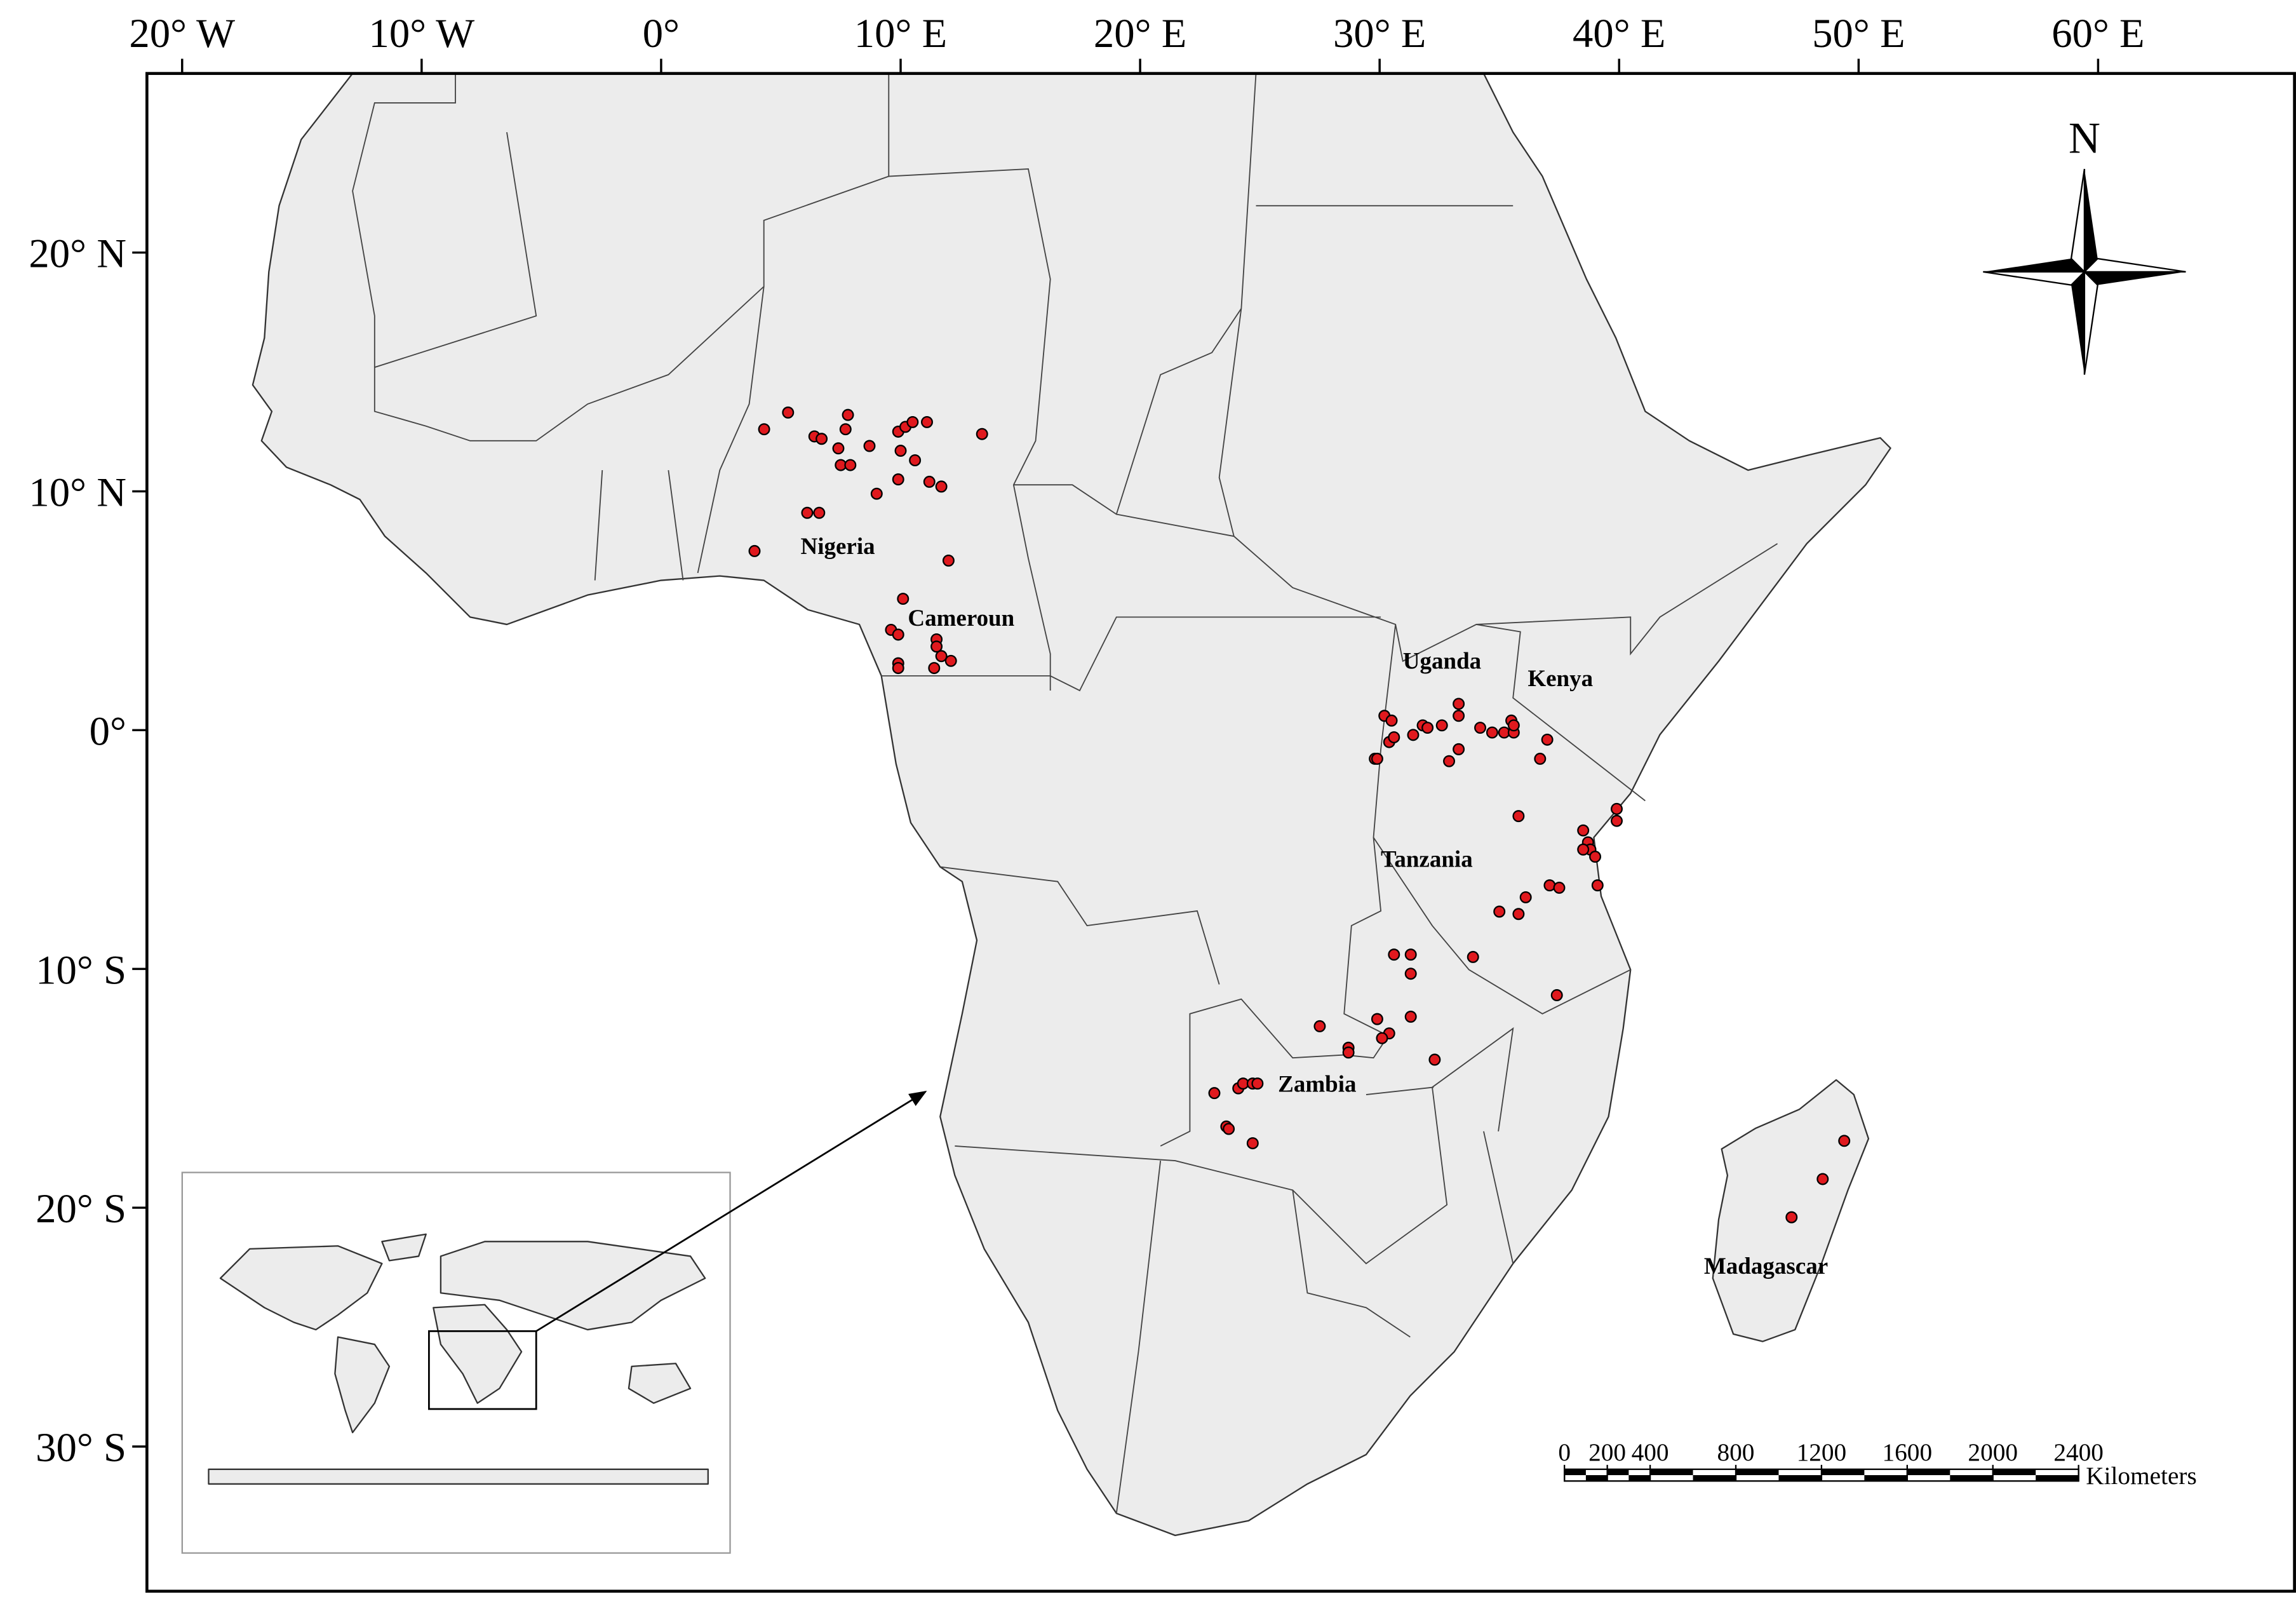  I want to click on inset-australia, so click(660, 1383).